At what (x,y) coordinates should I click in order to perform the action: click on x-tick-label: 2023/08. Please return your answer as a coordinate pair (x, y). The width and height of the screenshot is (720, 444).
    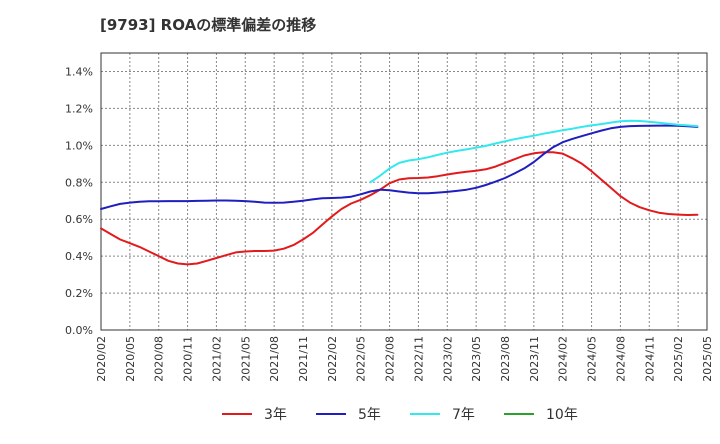
    Looking at the image, I should click on (505, 359).